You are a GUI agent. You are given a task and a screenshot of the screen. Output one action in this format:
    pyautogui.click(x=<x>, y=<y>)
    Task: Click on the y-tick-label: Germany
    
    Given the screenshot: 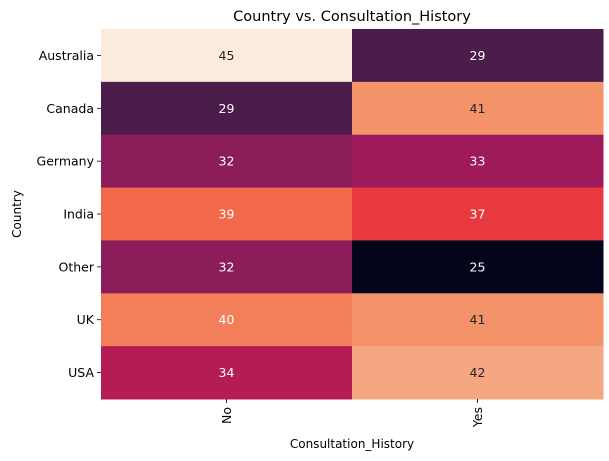 What is the action you would take?
    pyautogui.click(x=66, y=161)
    